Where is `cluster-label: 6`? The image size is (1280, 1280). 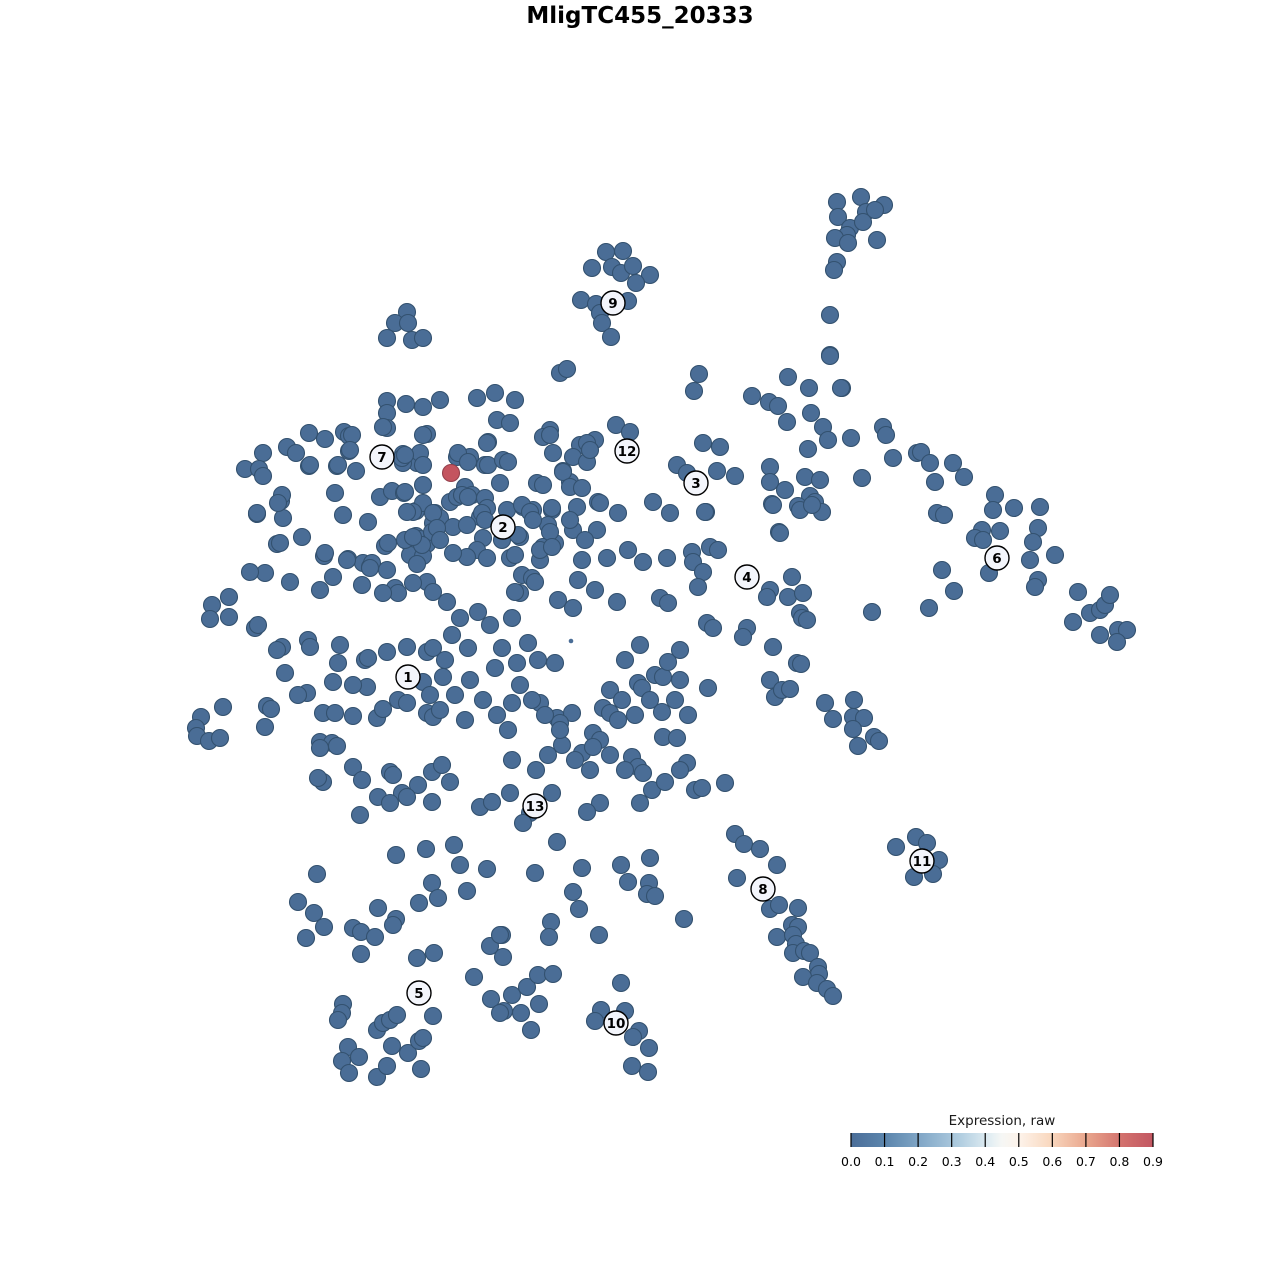
cluster-label: 6 is located at coordinates (997, 558).